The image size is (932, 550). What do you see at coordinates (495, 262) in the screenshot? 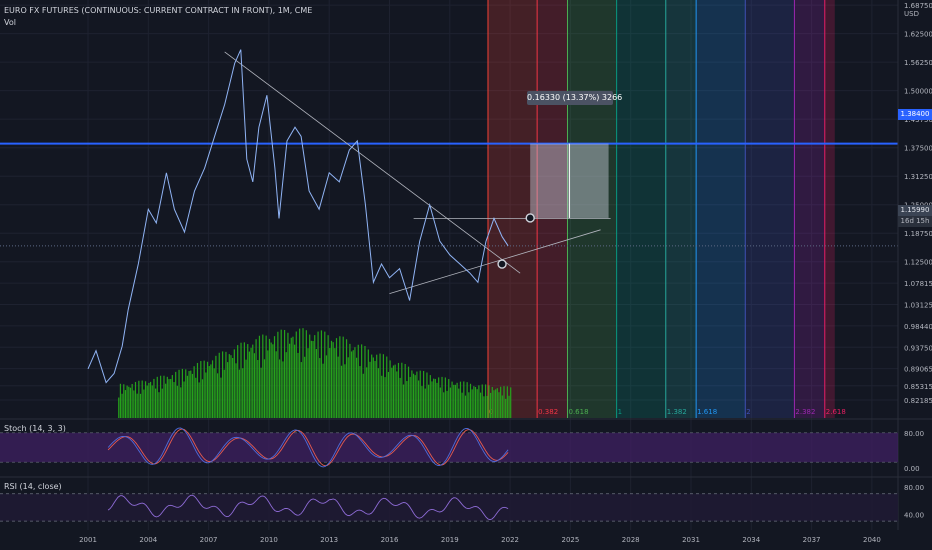
I see `trend-line` at bounding box center [495, 262].